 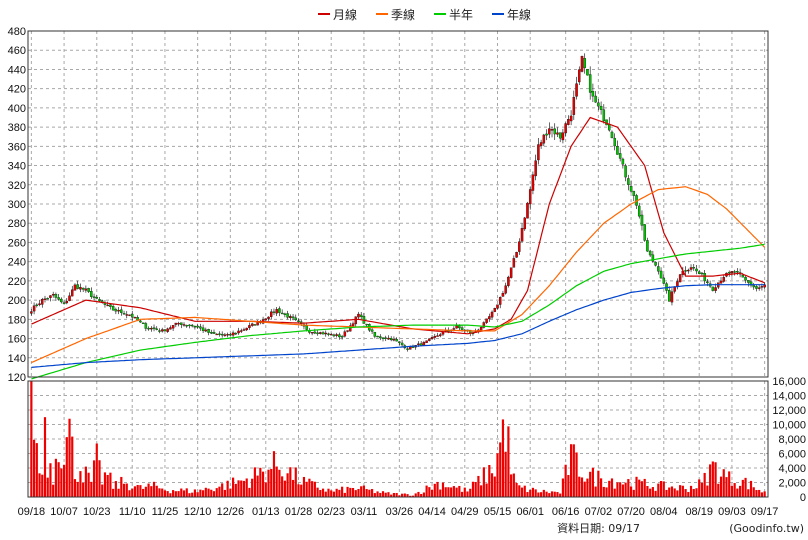 I want to click on date-tick-label: 07/02, so click(x=599, y=512).